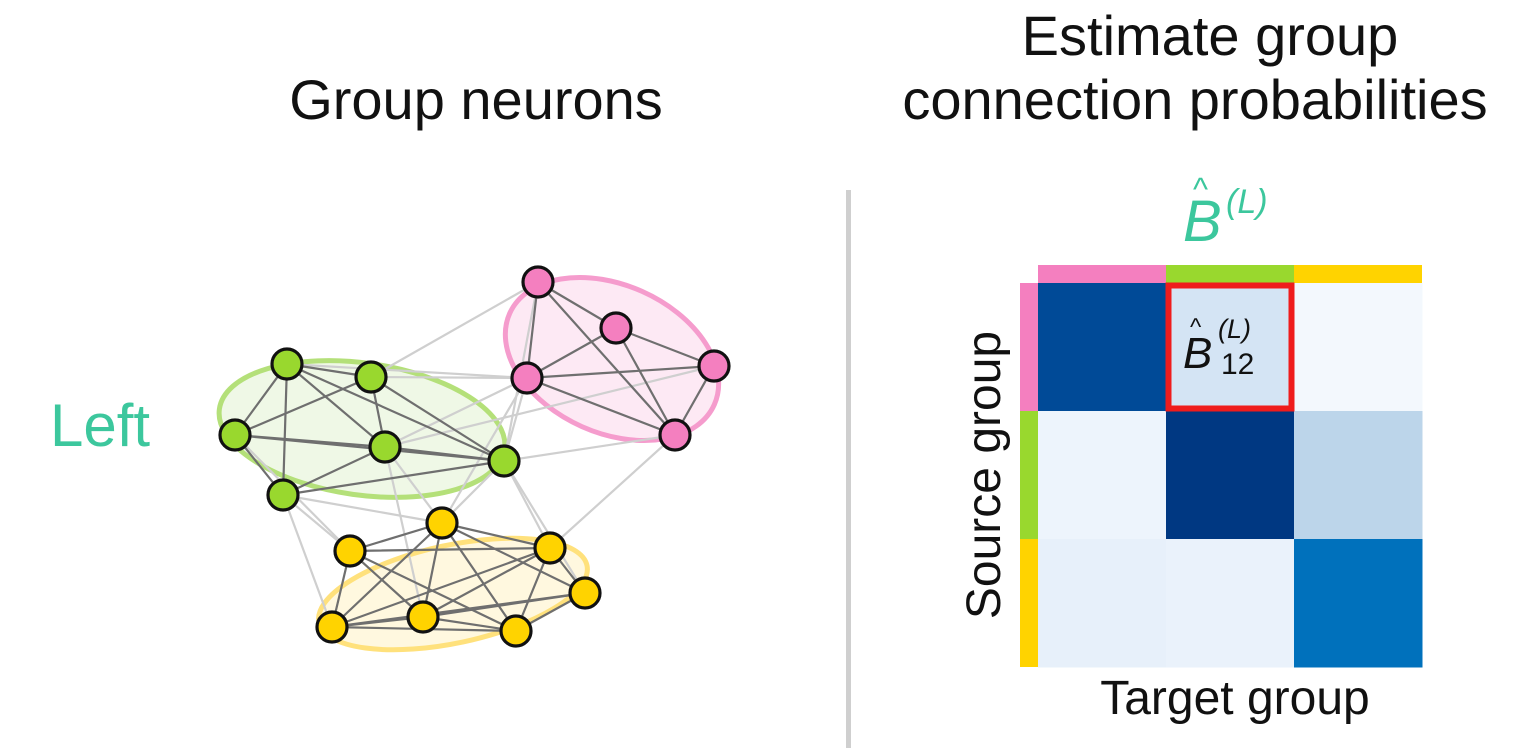 This screenshot has width=1536, height=748. I want to click on connection-probability-heatmap, so click(1221, 466).